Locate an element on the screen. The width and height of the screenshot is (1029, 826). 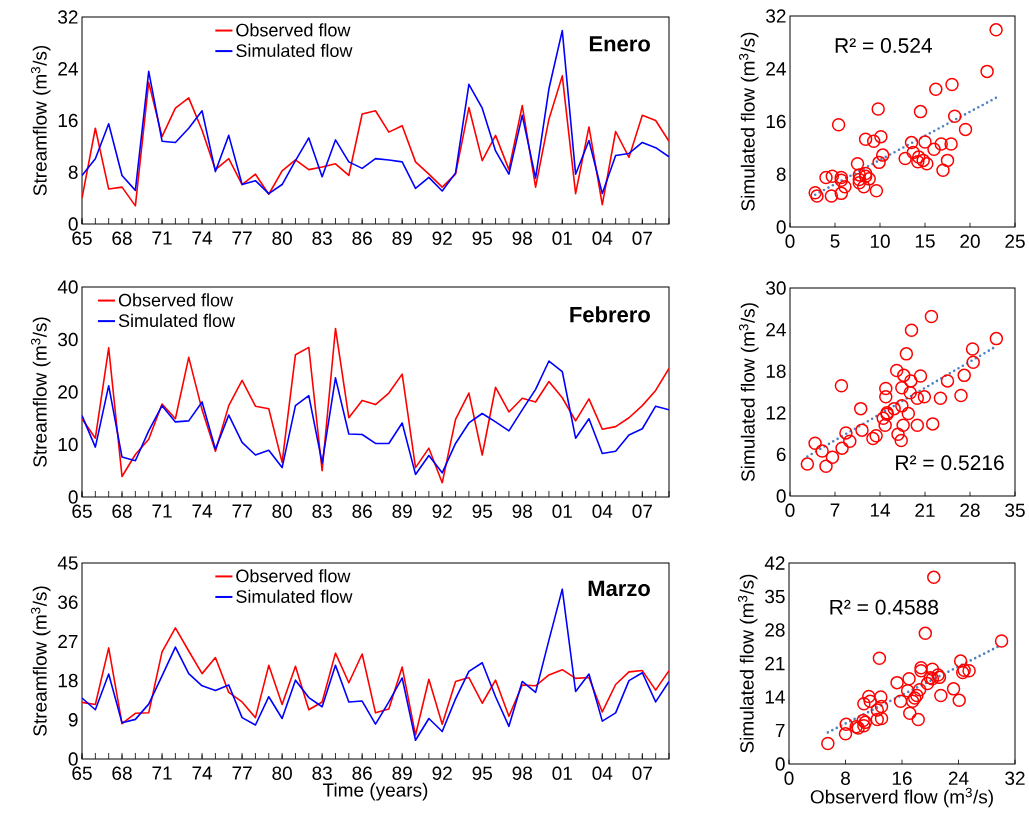
y-tick-label: 8 is located at coordinates (73, 172).